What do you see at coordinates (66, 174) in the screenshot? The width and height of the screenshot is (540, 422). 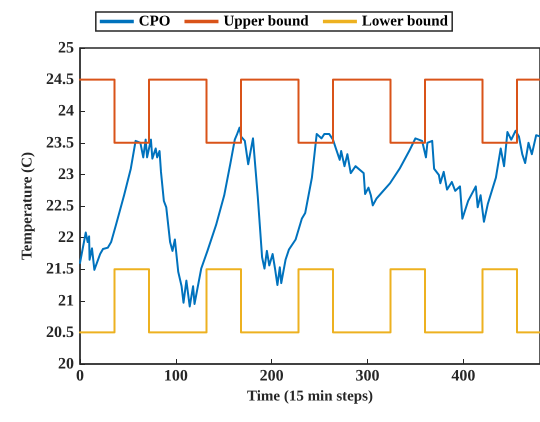 I see `y-tick-label: 23` at bounding box center [66, 174].